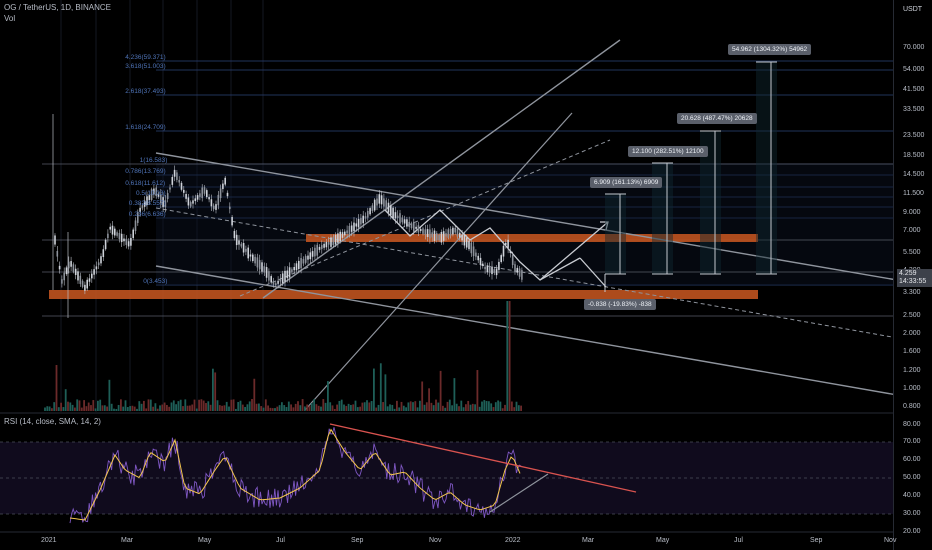 The image size is (932, 550). Describe the element at coordinates (145, 171) in the screenshot. I see `fib-level-label: 0.786(13.769)` at that location.